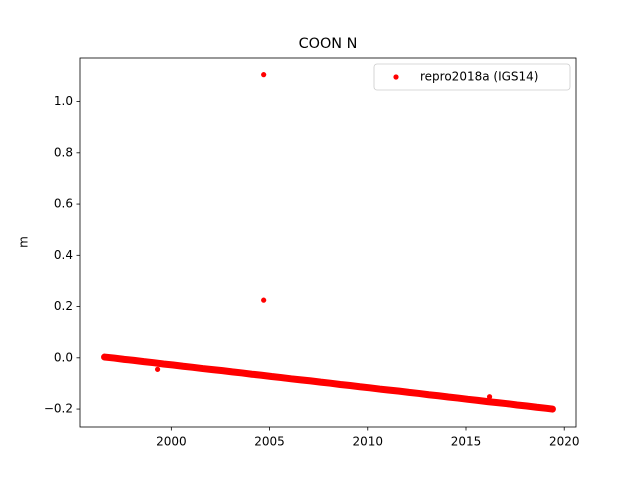 The width and height of the screenshot is (640, 480). I want to click on legend-label: repro2018a (IGS14), so click(479, 77).